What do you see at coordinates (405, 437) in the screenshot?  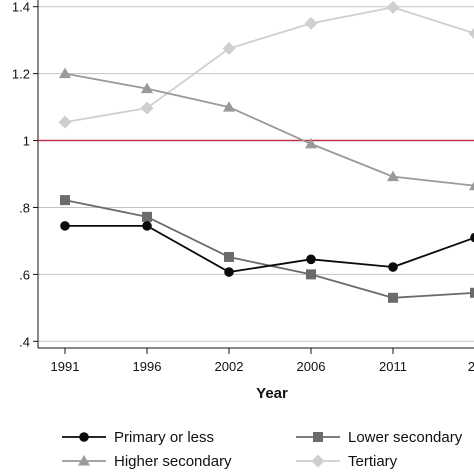 I see `legend-label: Lower secondary` at bounding box center [405, 437].